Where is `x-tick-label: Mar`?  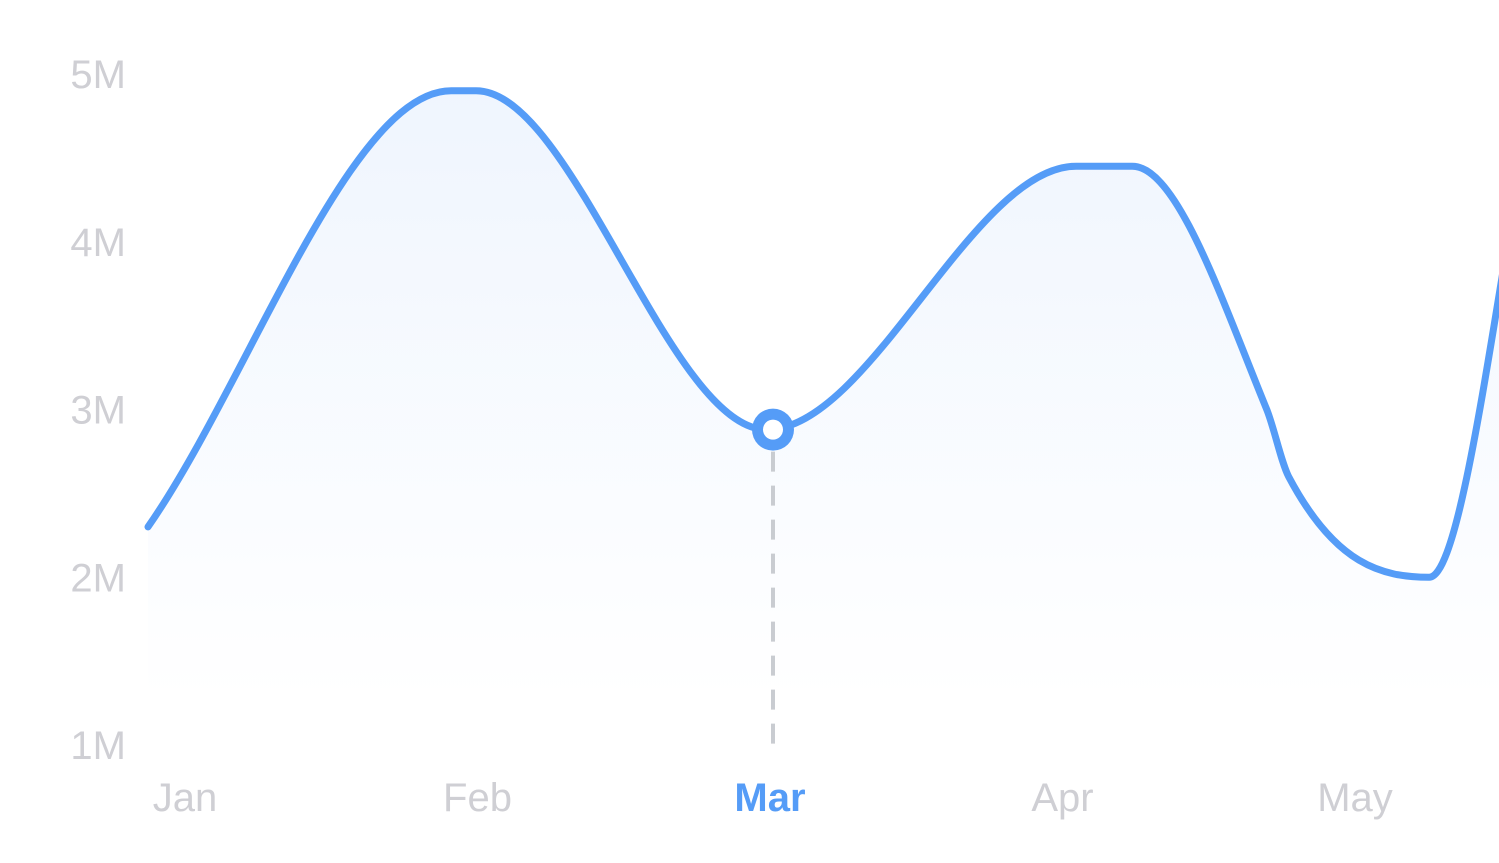 x-tick-label: Mar is located at coordinates (769, 798).